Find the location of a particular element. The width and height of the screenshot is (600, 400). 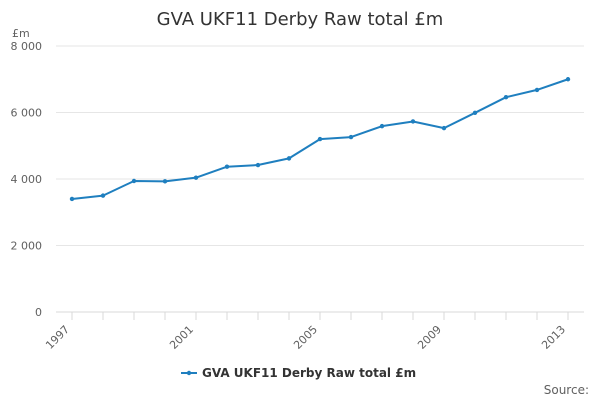

y-tick-label: 8 000 is located at coordinates (27, 46).